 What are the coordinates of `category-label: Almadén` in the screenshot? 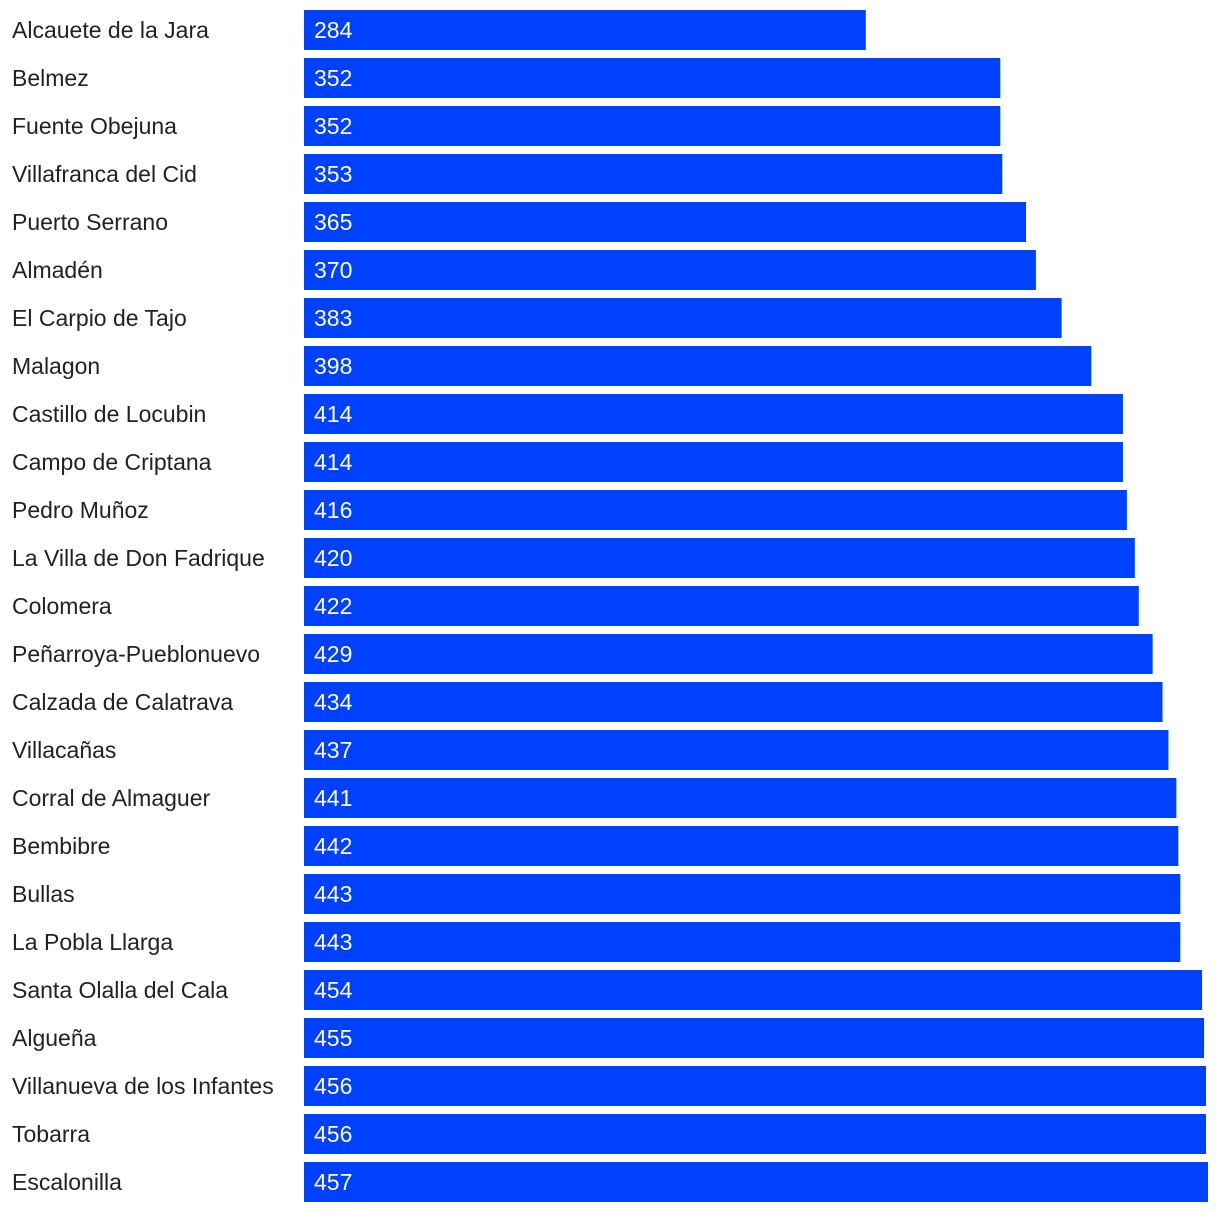 It's located at (57, 270).